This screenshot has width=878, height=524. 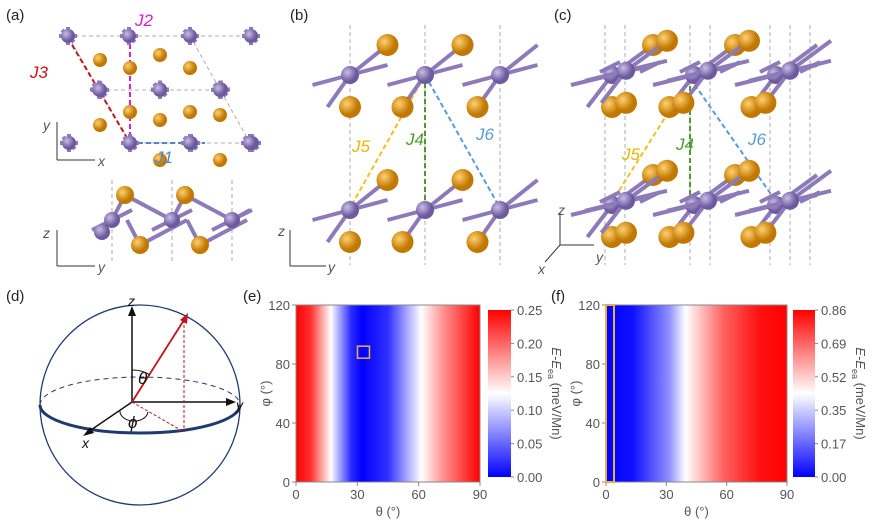 What do you see at coordinates (593, 364) in the screenshot?
I see `y-tick-label: 80` at bounding box center [593, 364].